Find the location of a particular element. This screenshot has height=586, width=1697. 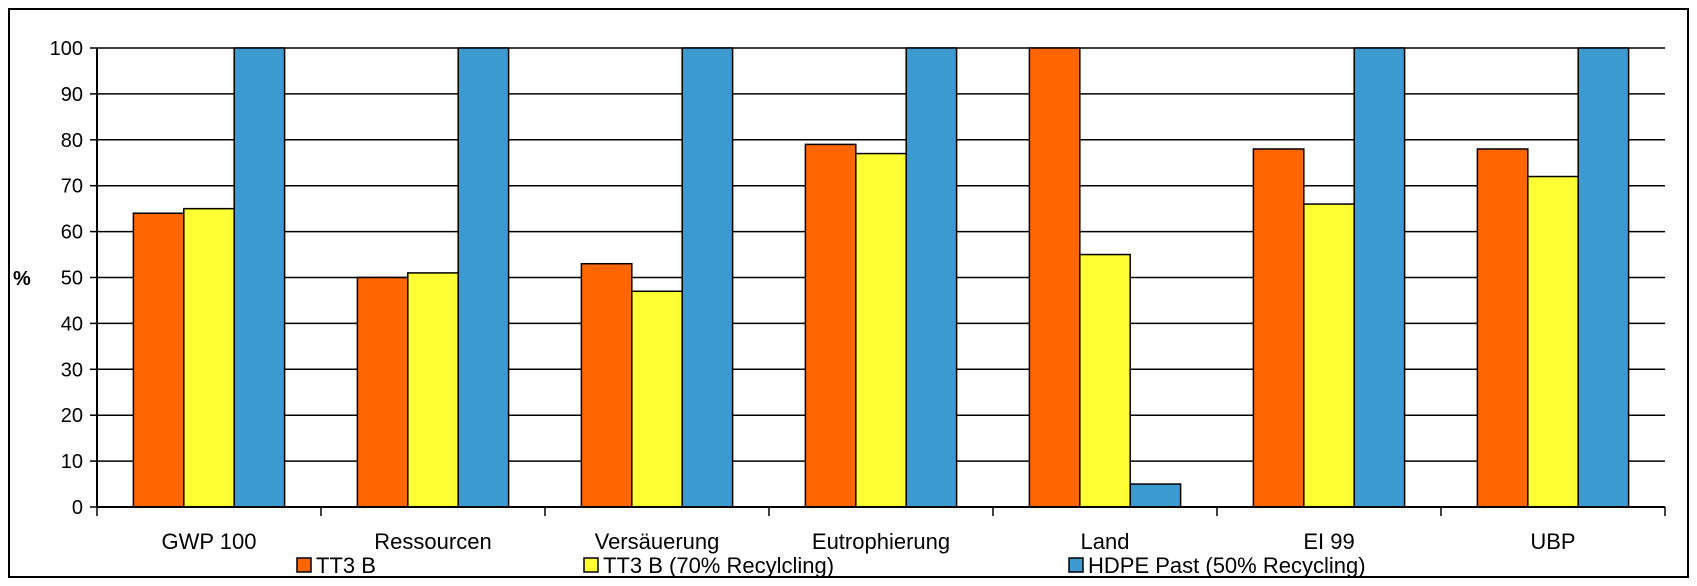

x-category-label: Versäuerung is located at coordinates (657, 541).